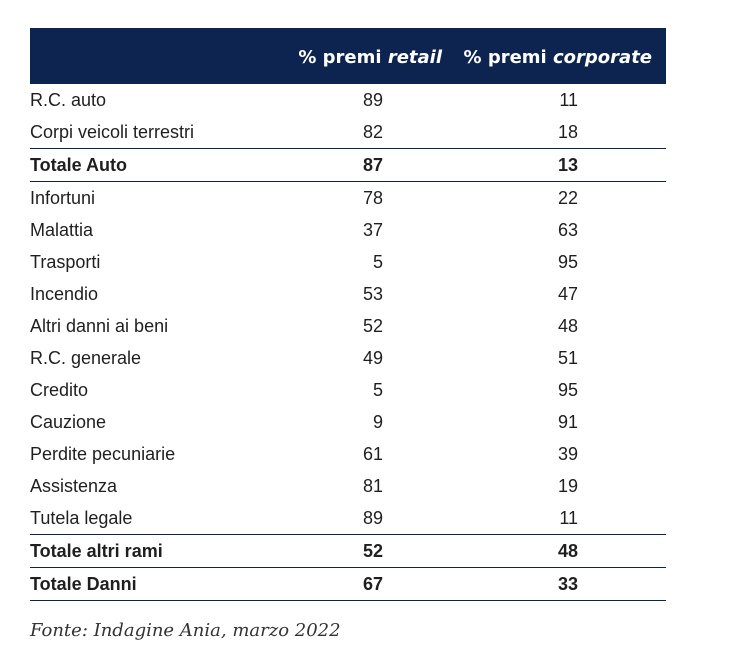  I want to click on row-label: Infortuni, so click(63, 198).